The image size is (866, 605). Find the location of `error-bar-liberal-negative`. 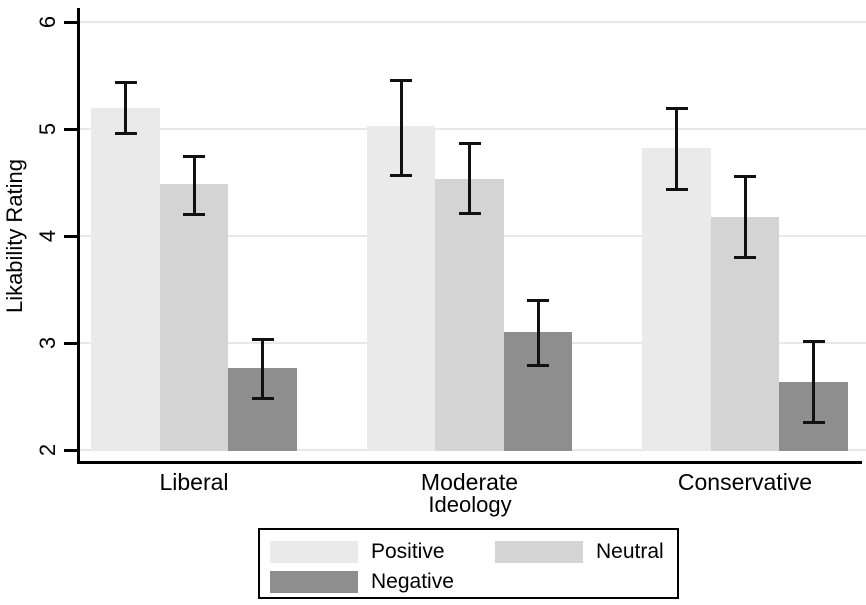

error-bar-liberal-negative is located at coordinates (262, 369).